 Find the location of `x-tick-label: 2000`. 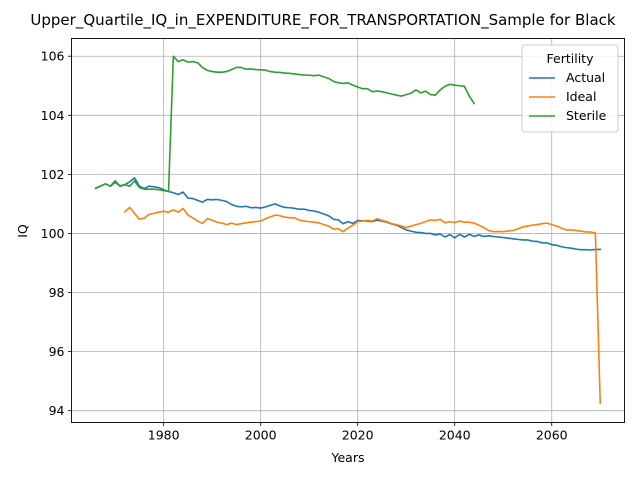

x-tick-label: 2000 is located at coordinates (261, 435).